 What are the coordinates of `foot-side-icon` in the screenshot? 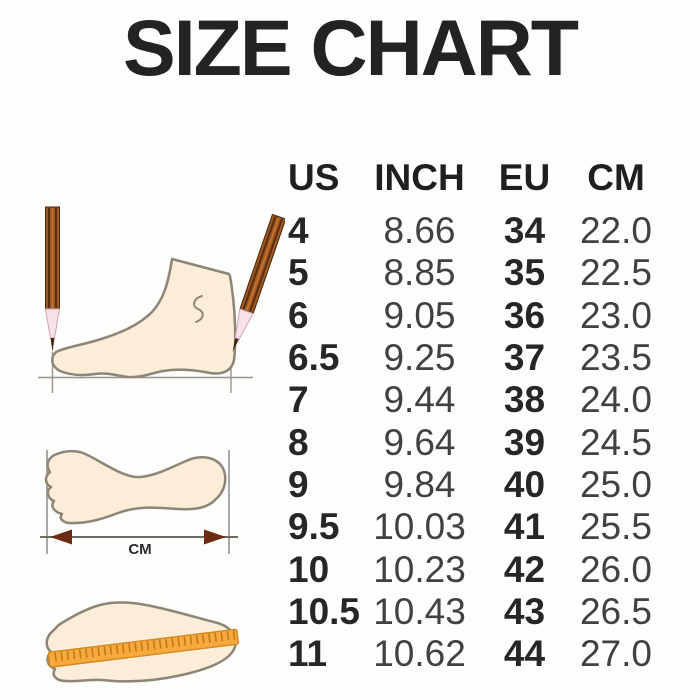 It's located at (144, 318).